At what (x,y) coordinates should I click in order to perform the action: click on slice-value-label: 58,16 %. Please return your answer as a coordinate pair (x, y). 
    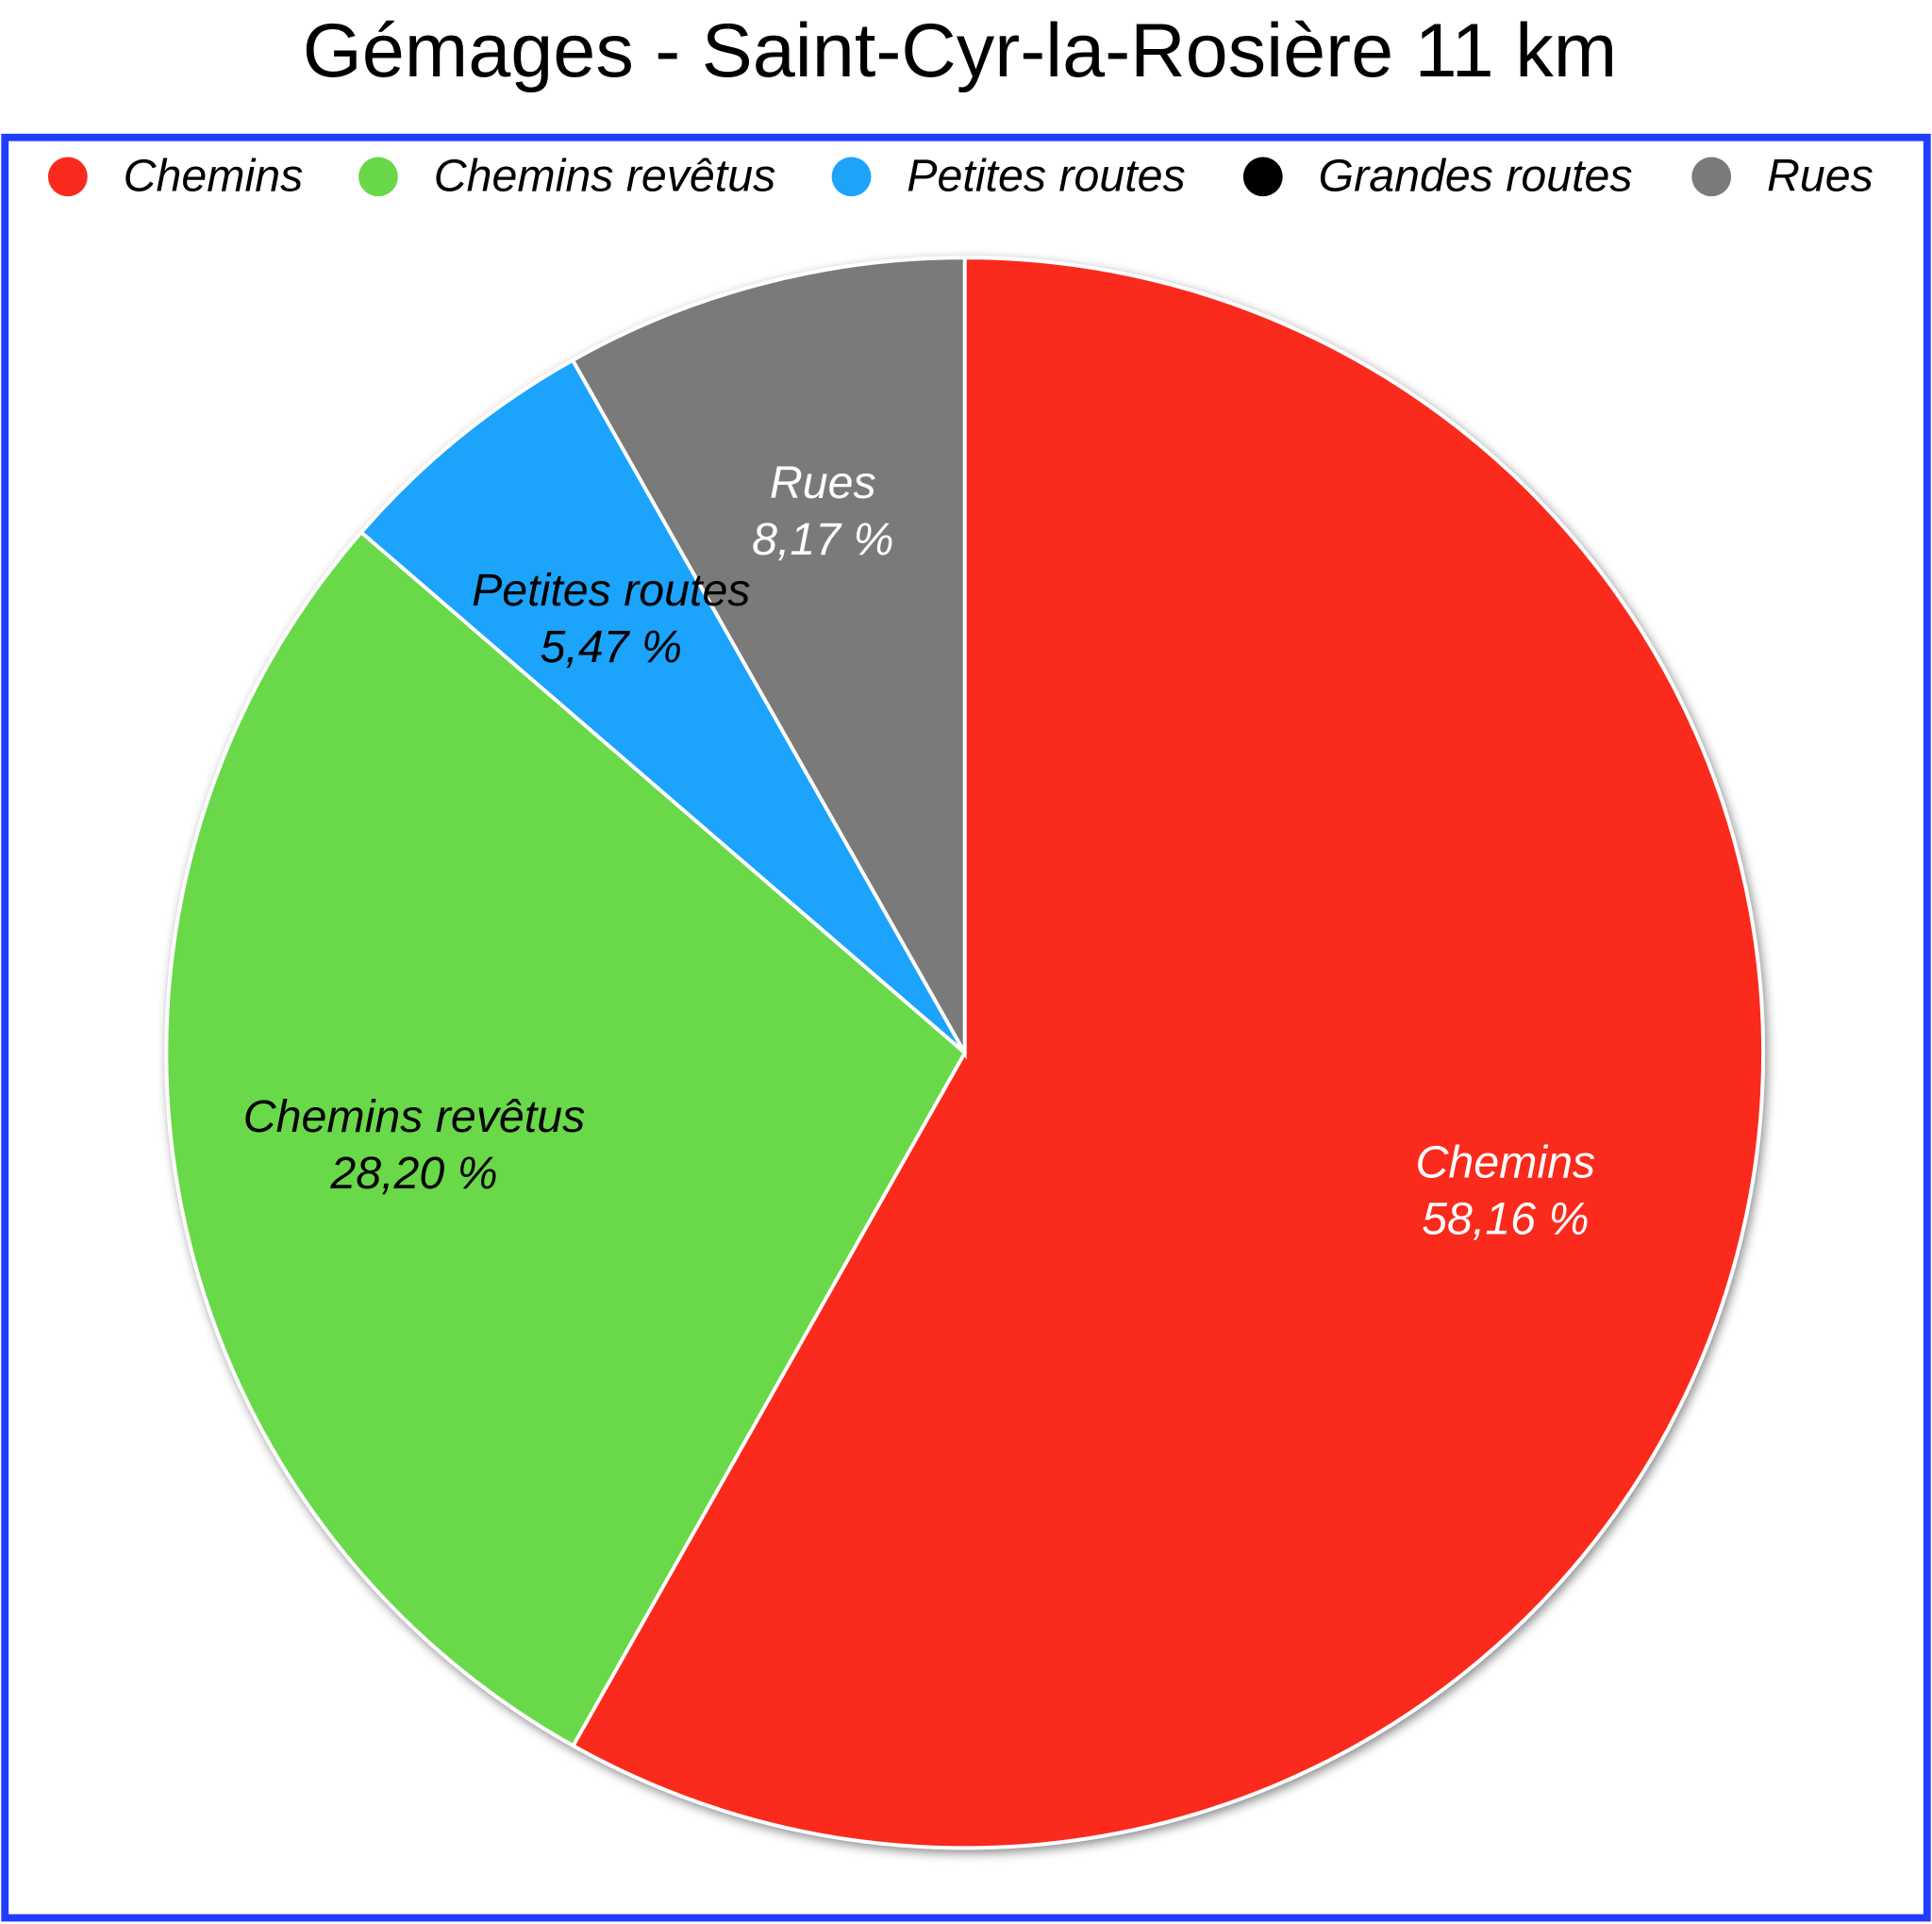
    Looking at the image, I should click on (1505, 1219).